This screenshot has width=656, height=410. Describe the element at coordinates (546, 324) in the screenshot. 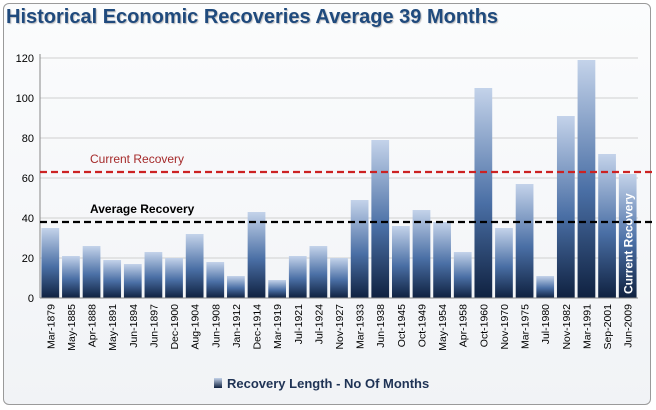

I see `x-tick-label: Jul-1980` at that location.